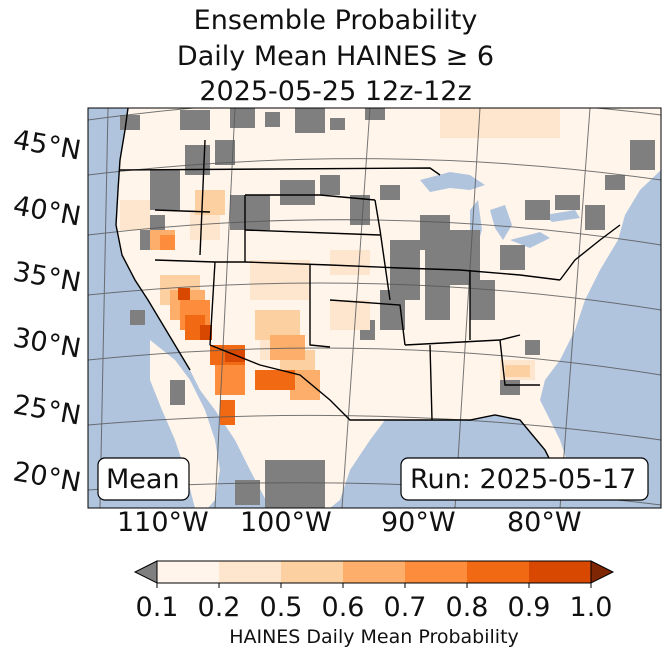 The width and height of the screenshot is (671, 658). Describe the element at coordinates (47, 311) in the screenshot. I see `latitude-labels: 45°N 40°N 35°N 30°N 25°N 20°N` at that location.